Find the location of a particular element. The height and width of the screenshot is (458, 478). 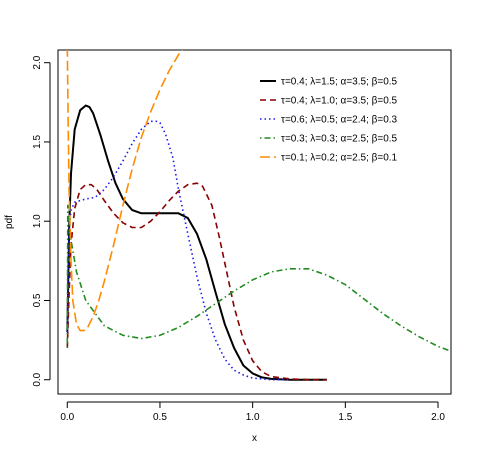

y-axis-label: pdf is located at coordinates (9, 222).